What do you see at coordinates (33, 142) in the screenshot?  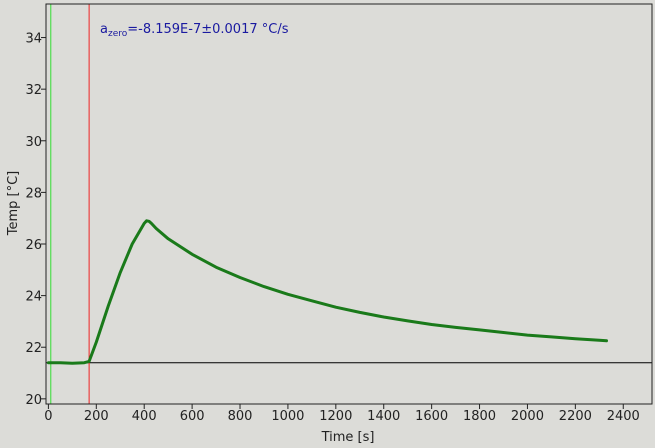 I see `y-tick-label-30: 30` at bounding box center [33, 142].